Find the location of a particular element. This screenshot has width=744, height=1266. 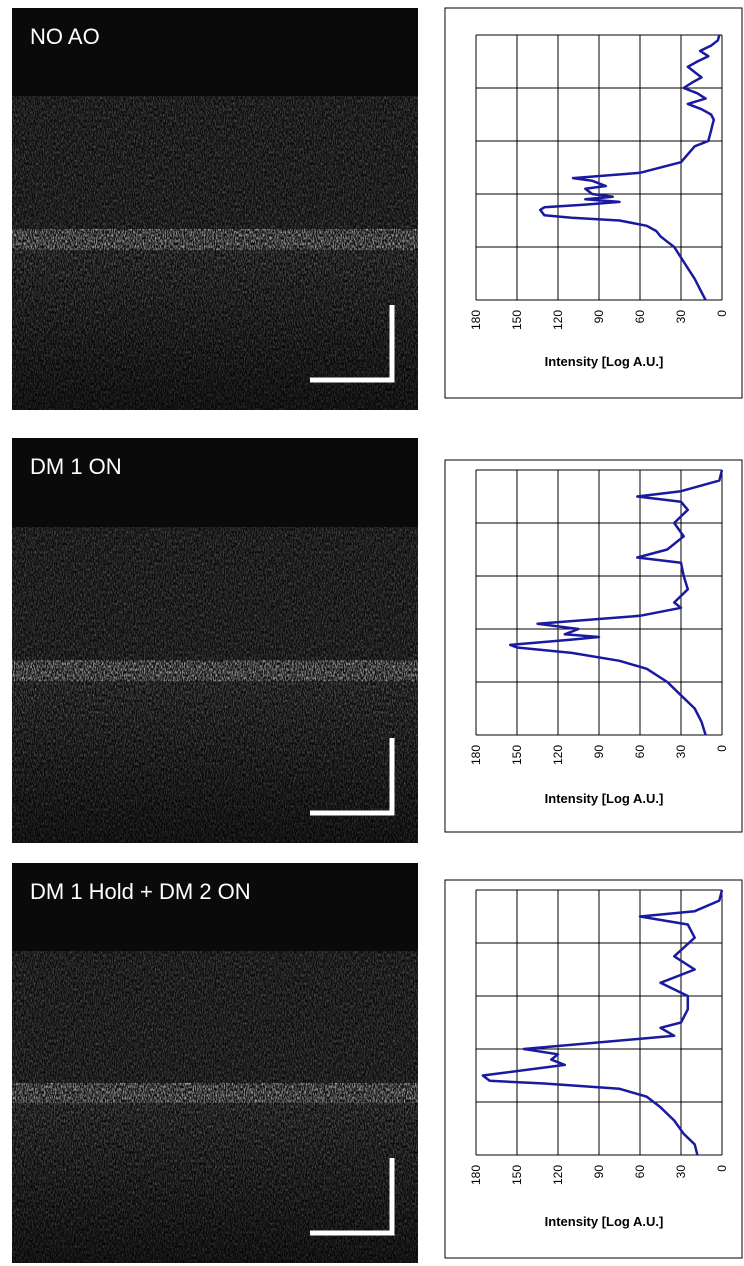

image-label: DM 1 ON is located at coordinates (76, 466).